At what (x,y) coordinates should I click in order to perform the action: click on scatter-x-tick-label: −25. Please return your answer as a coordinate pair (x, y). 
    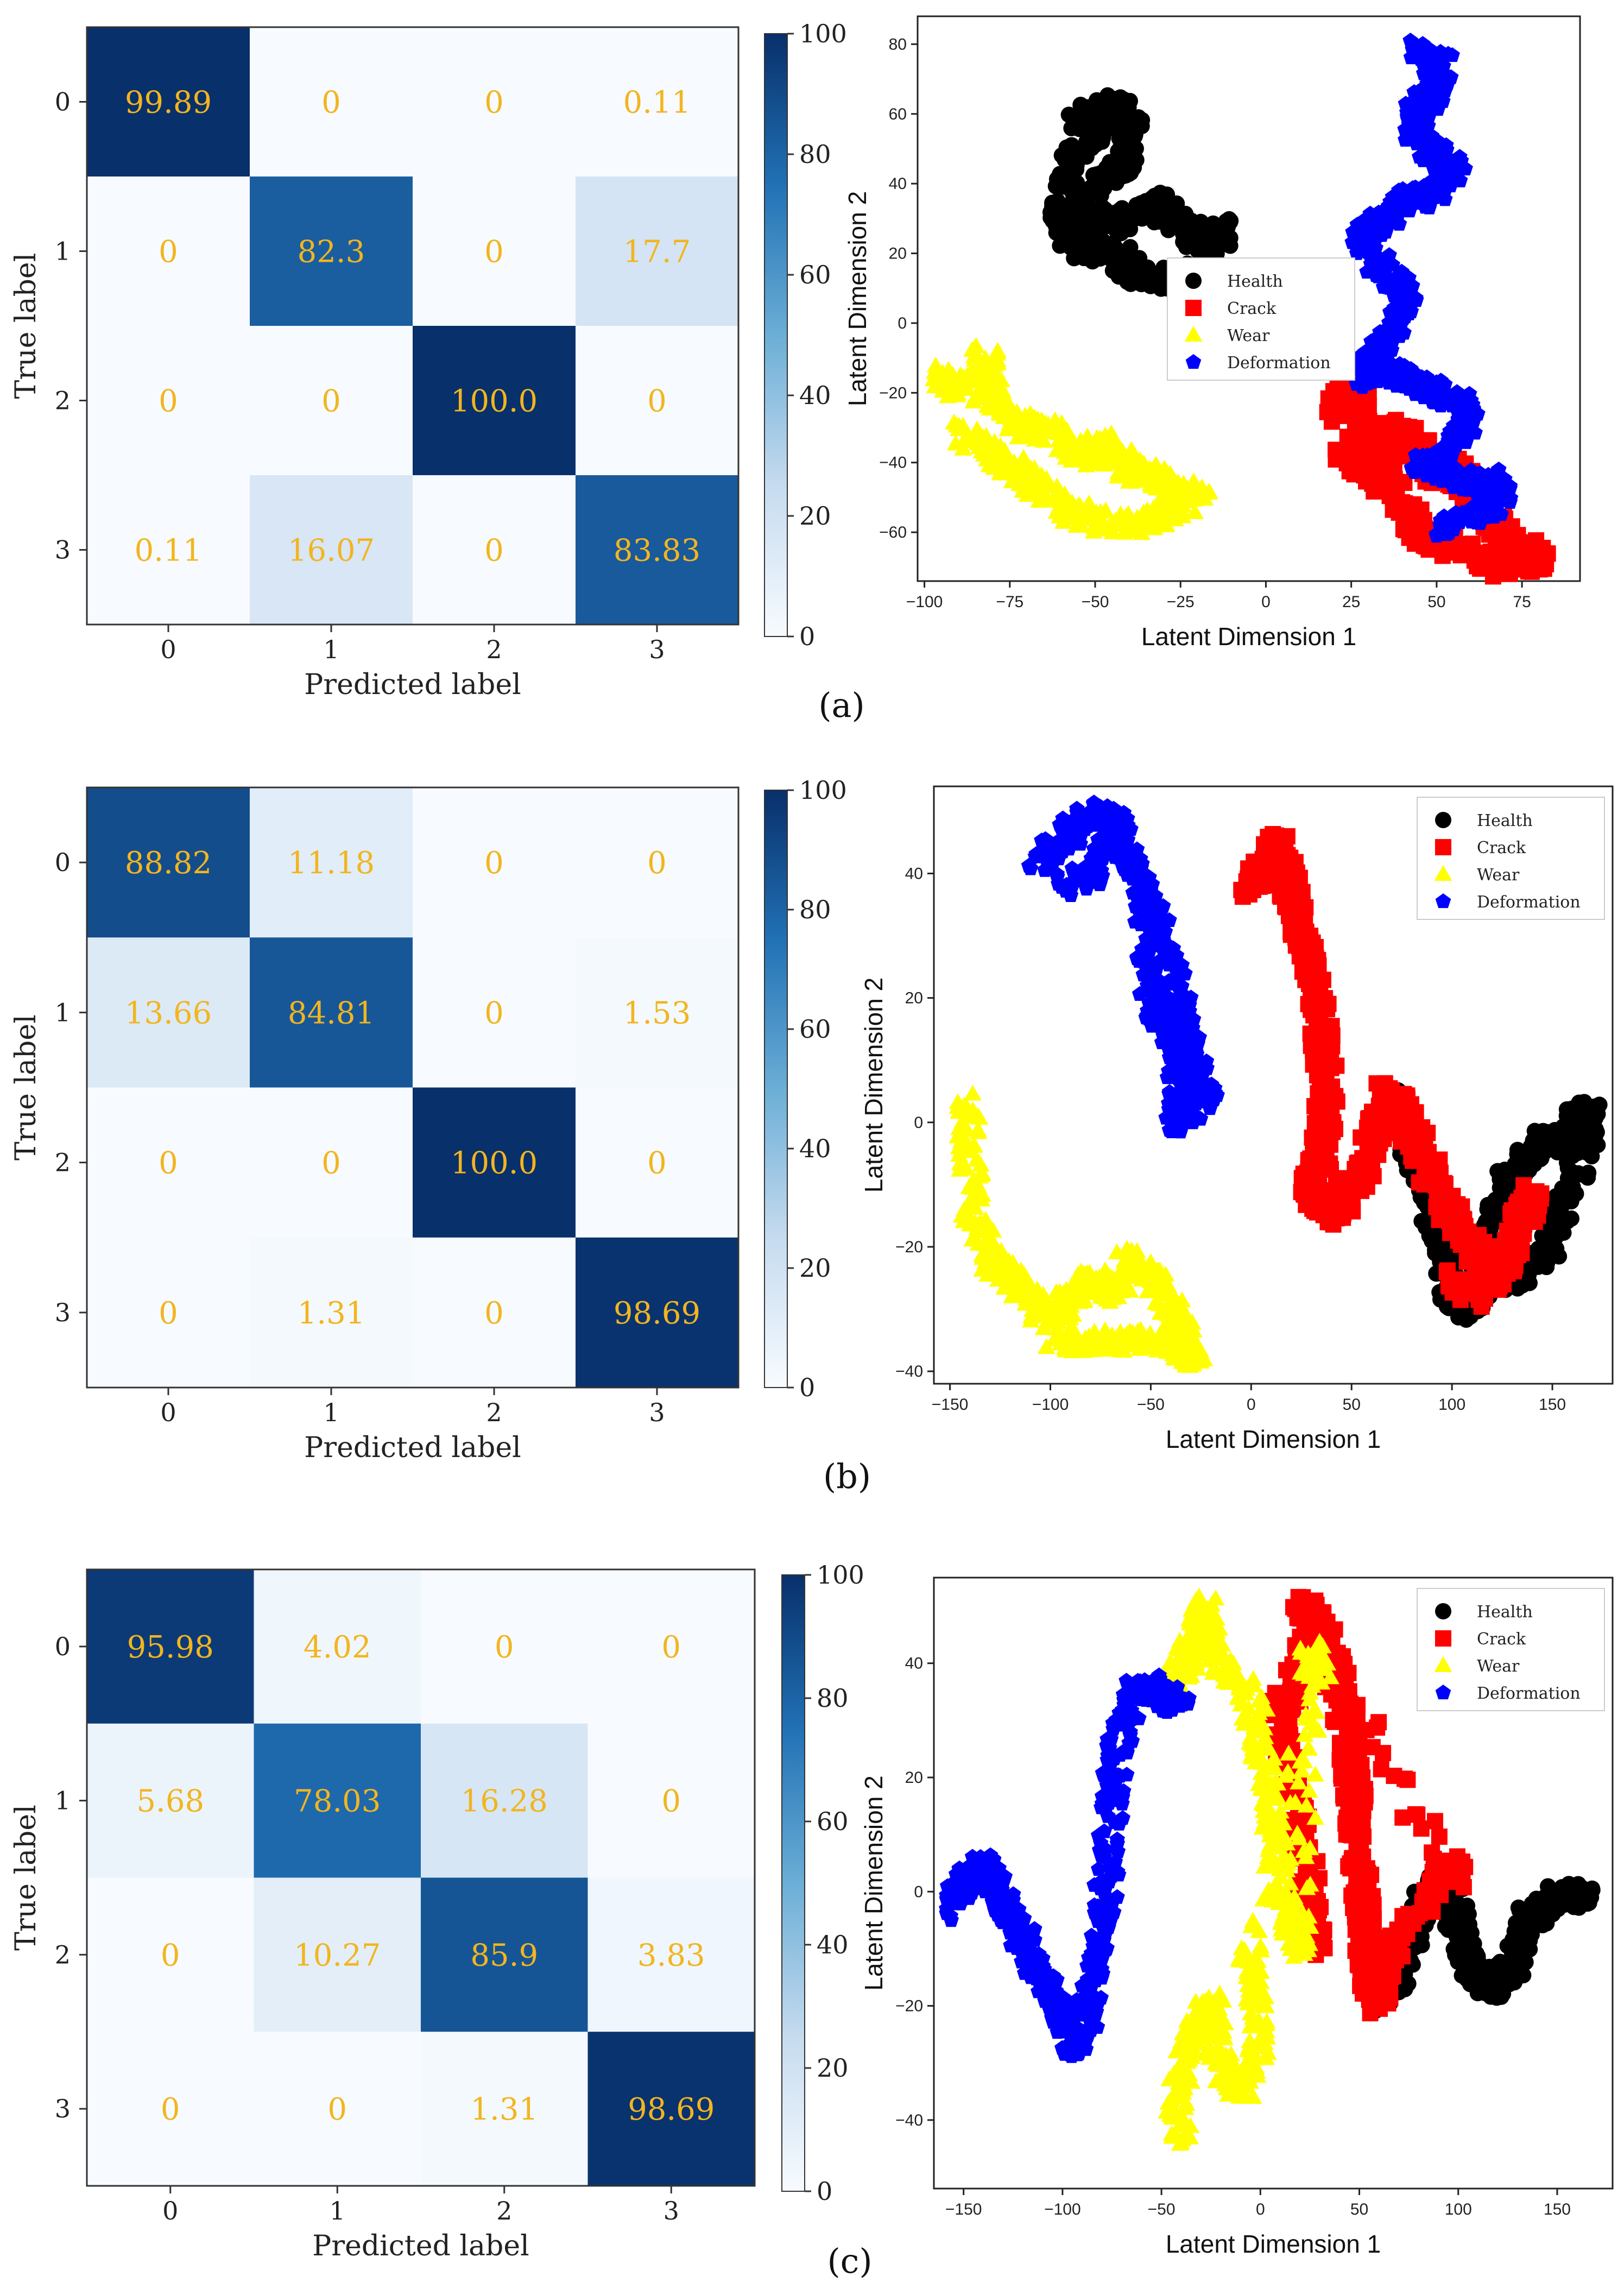
    Looking at the image, I should click on (1181, 602).